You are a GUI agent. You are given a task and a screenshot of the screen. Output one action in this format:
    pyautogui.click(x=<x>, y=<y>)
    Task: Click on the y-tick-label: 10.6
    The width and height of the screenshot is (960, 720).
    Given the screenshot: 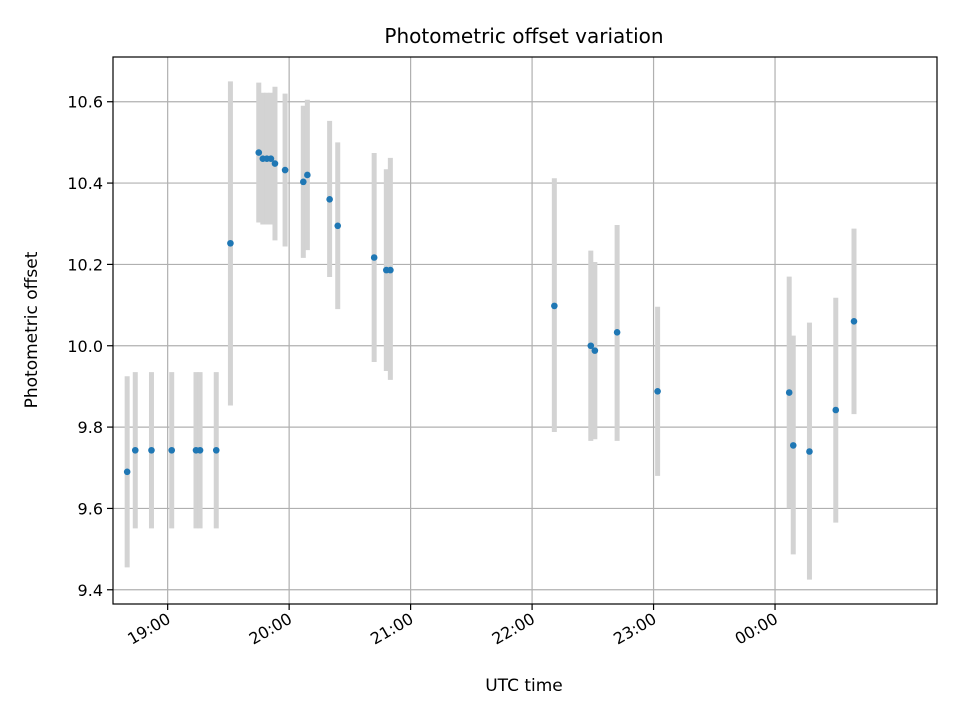 What is the action you would take?
    pyautogui.click(x=85, y=102)
    